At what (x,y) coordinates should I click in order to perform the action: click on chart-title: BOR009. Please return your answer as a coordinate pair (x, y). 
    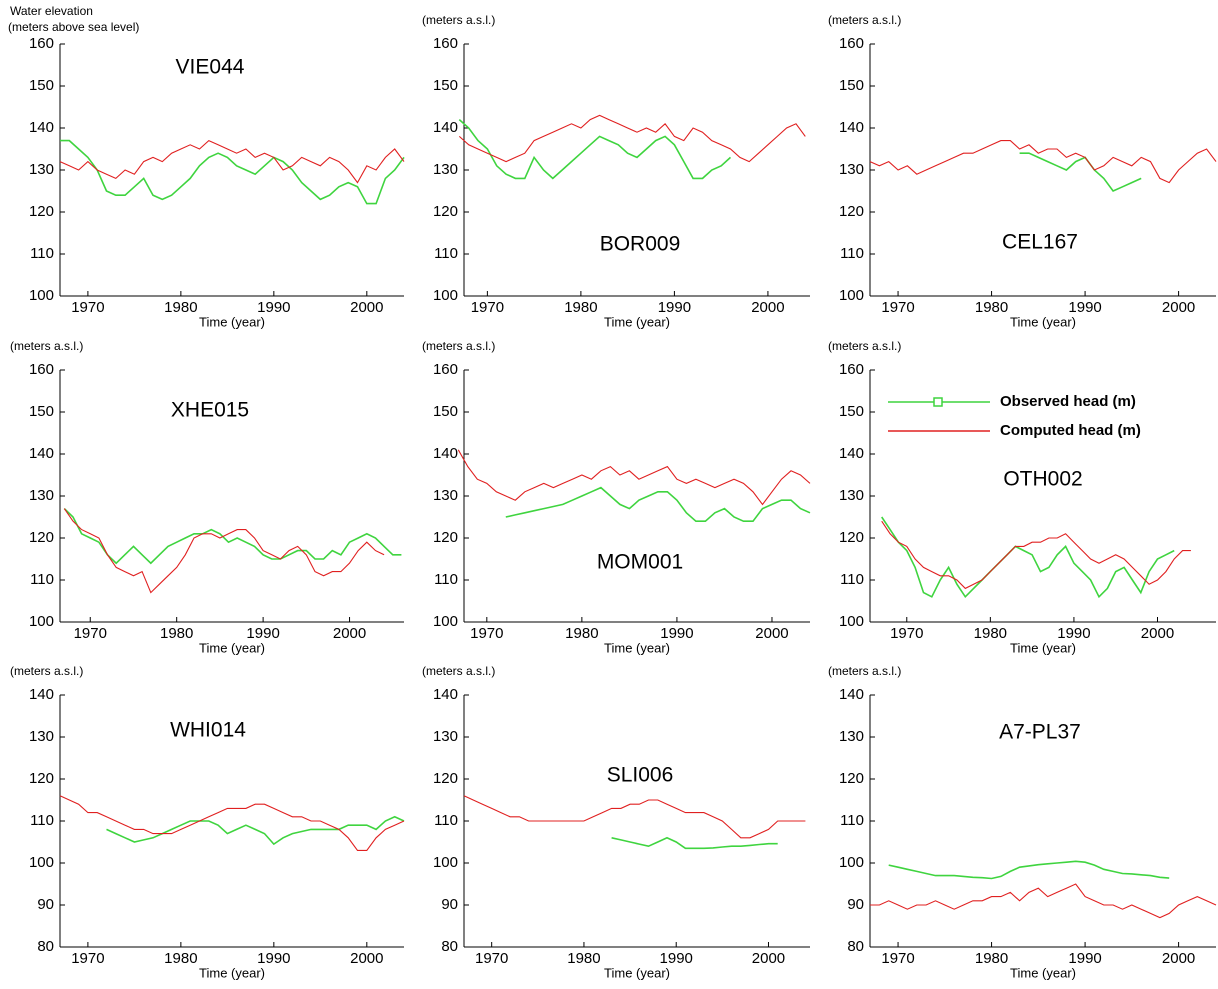
    Looking at the image, I should click on (640, 244).